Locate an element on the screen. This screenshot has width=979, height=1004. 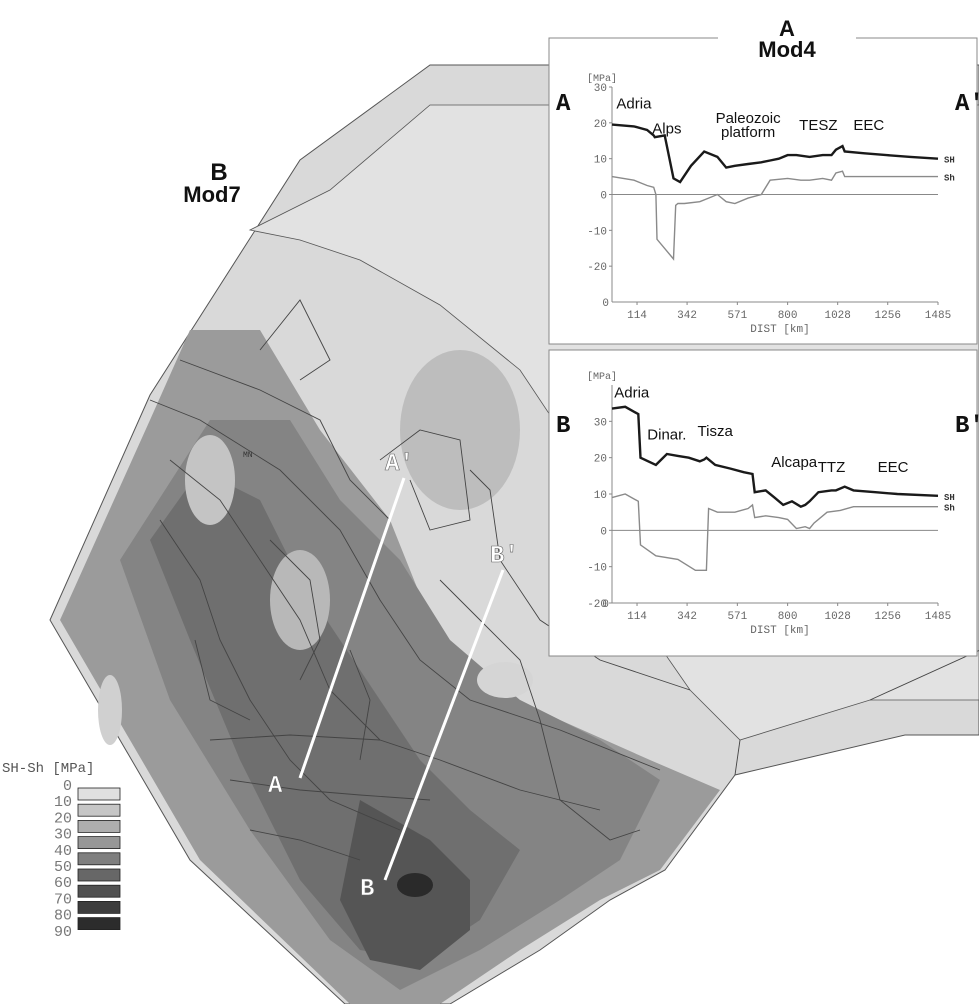
legend-tick: 40 is located at coordinates (63, 851).